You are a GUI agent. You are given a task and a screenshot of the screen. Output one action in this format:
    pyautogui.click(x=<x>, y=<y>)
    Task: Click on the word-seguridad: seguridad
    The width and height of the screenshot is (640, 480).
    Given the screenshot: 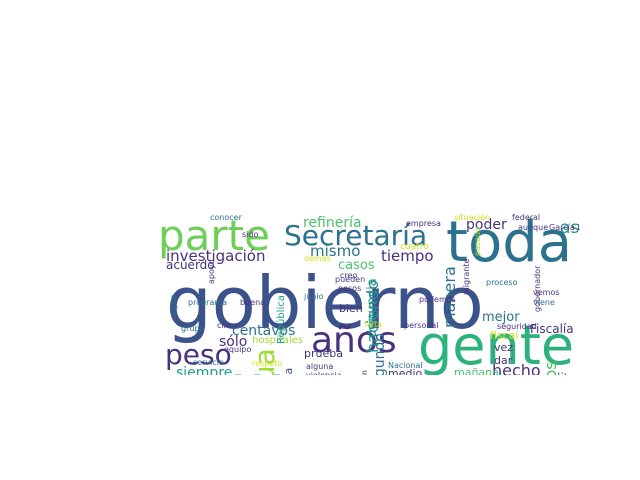 What is the action you would take?
    pyautogui.click(x=517, y=326)
    